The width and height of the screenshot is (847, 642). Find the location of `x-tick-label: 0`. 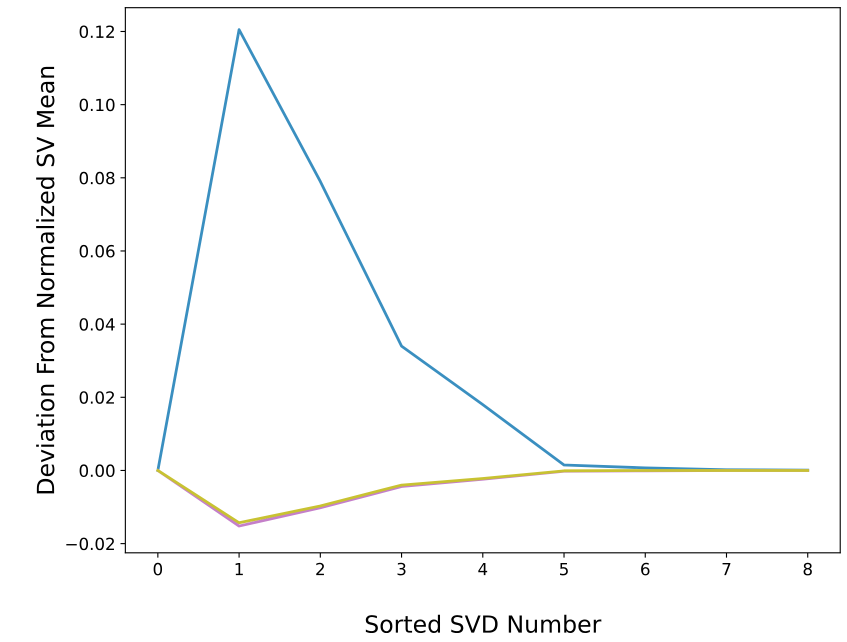

x-tick-label: 0 is located at coordinates (158, 569).